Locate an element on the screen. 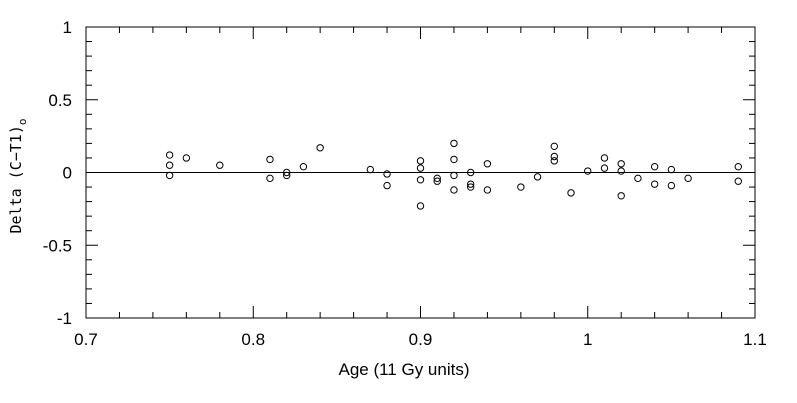 This screenshot has width=797, height=403. y-tick-label: 0 is located at coordinates (67, 173).